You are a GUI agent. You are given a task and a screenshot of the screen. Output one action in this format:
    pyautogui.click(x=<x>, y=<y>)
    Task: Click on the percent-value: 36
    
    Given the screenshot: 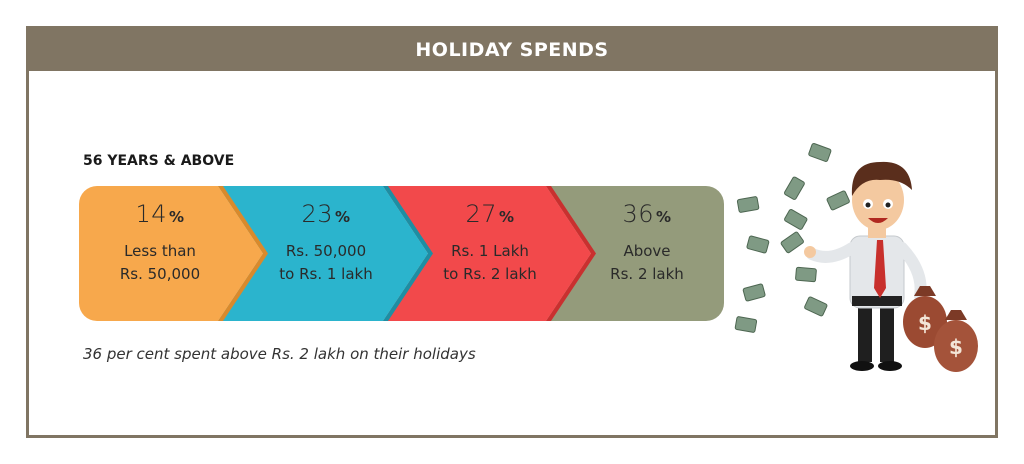 What is the action you would take?
    pyautogui.click(x=638, y=214)
    